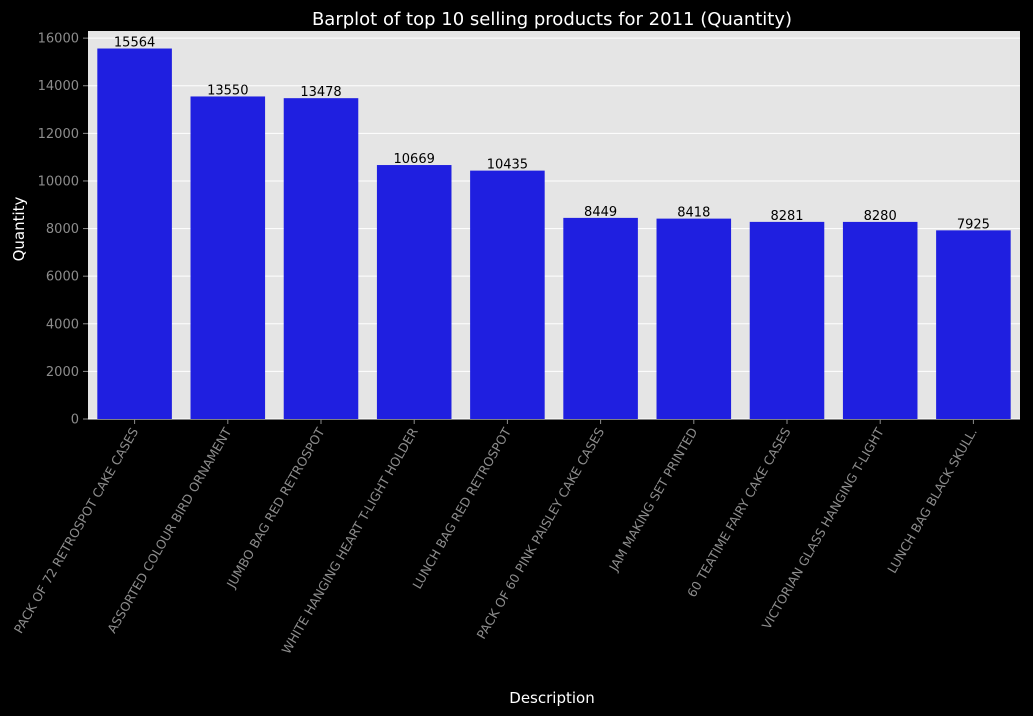 Image resolution: width=1033 pixels, height=716 pixels. Describe the element at coordinates (652, 499) in the screenshot. I see `x-tick-label: JAM MAKING SET PRINTED` at that location.